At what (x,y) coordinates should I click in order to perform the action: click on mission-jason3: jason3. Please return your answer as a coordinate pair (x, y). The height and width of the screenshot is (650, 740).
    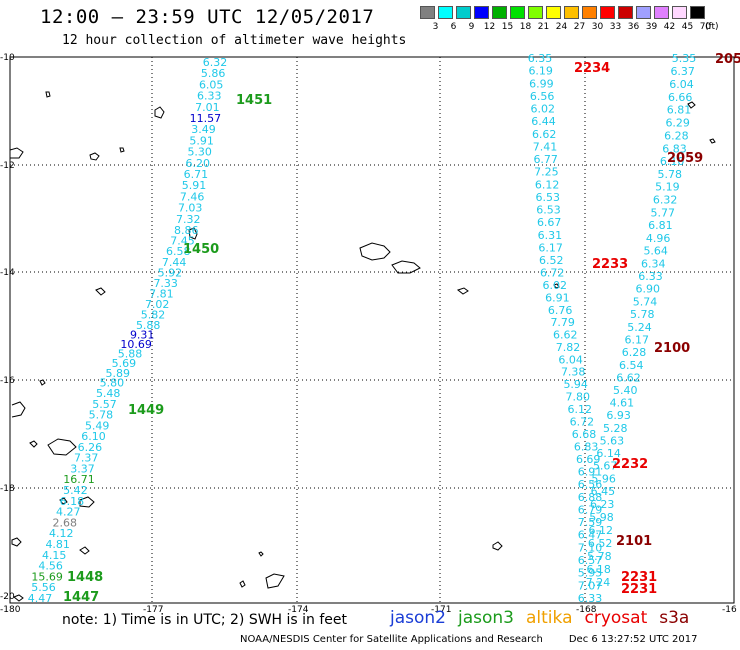
    Looking at the image, I should click on (486, 618).